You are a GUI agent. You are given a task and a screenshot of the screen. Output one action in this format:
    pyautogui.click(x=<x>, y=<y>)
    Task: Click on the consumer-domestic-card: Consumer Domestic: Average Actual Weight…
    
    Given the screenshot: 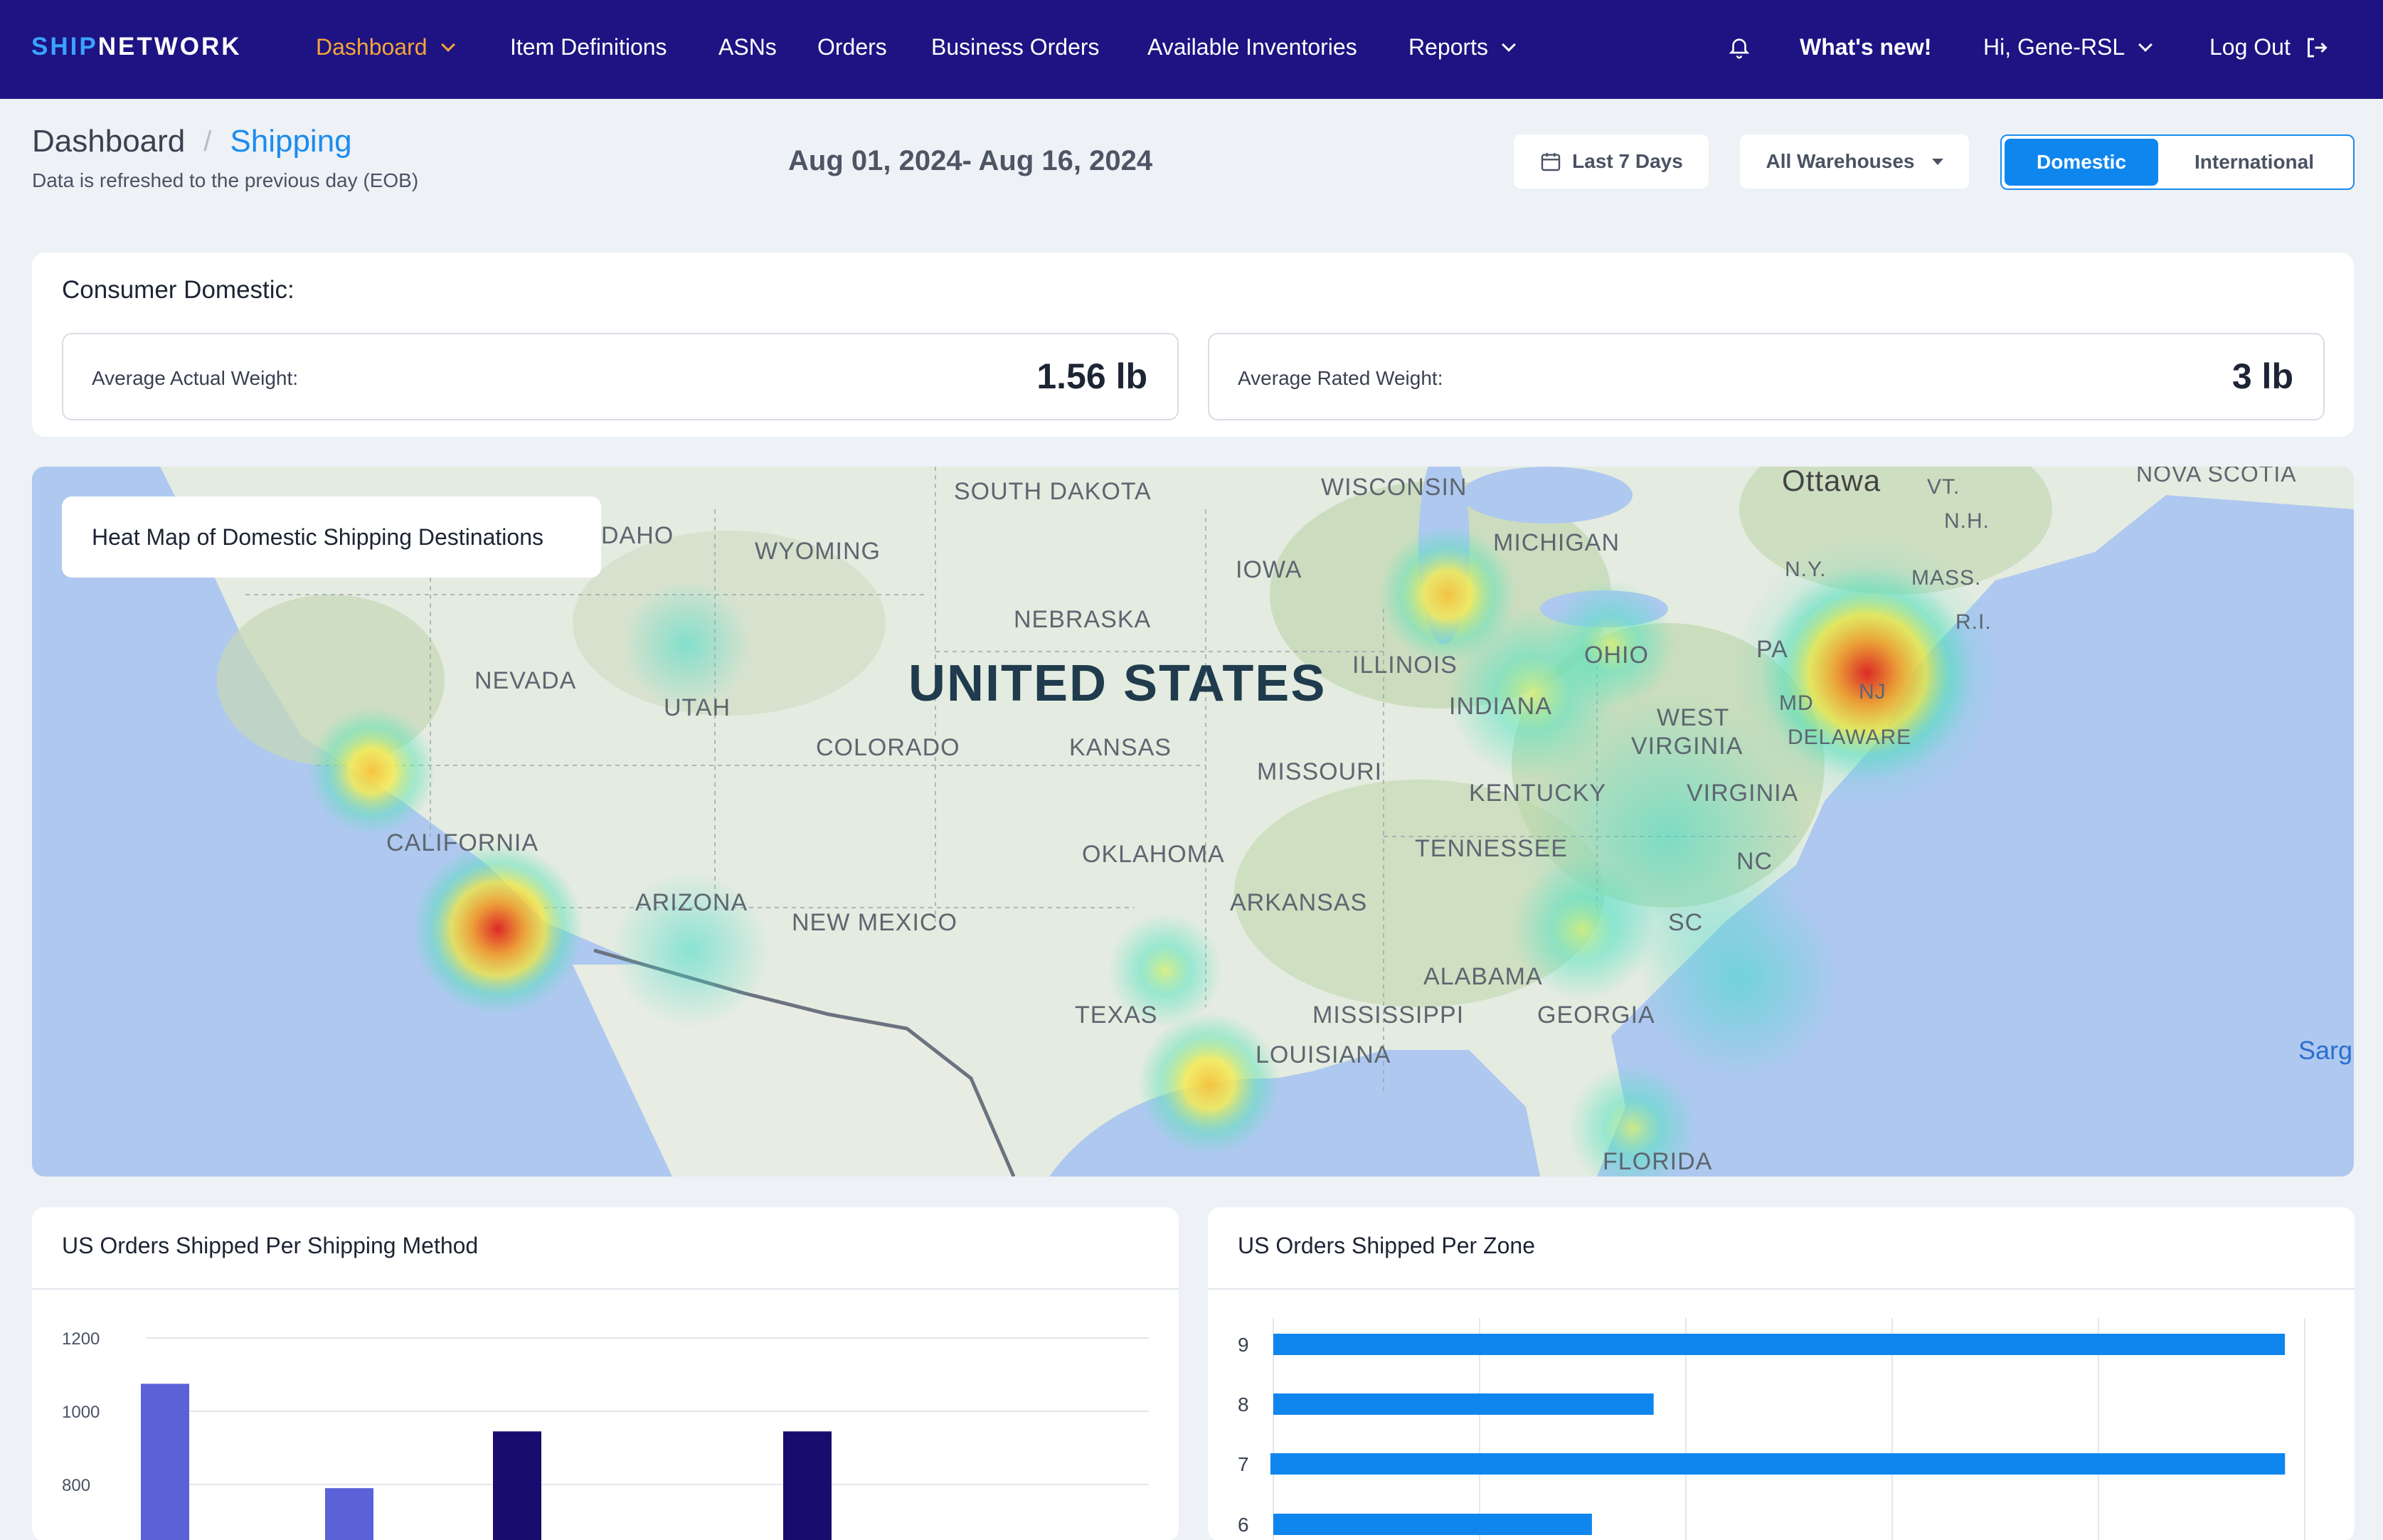 What is the action you would take?
    pyautogui.click(x=1193, y=345)
    